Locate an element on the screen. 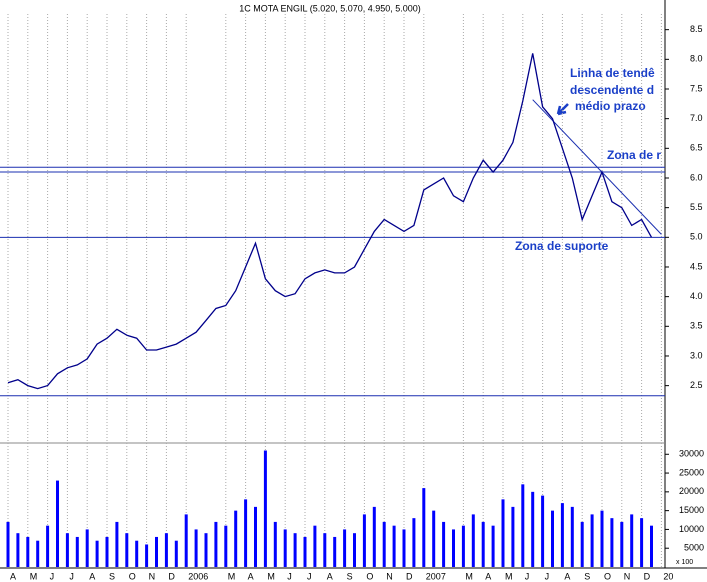 The width and height of the screenshot is (707, 582). annotation: Zona de suporte is located at coordinates (562, 246).